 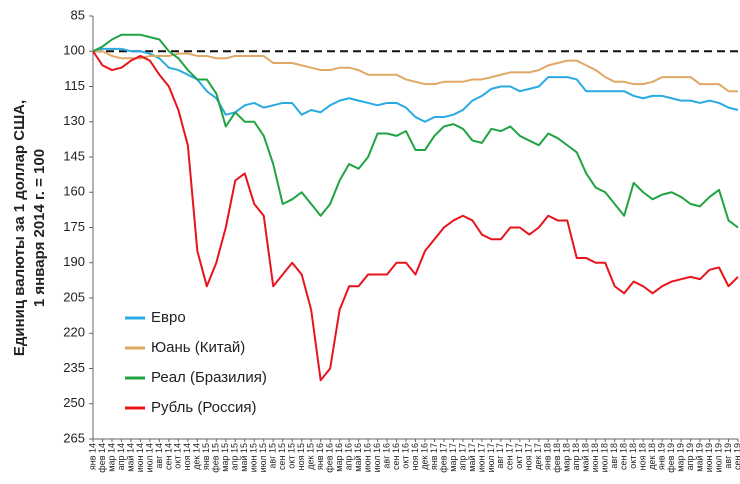 What do you see at coordinates (74, 437) in the screenshot?
I see `y-tick-label: 265` at bounding box center [74, 437].